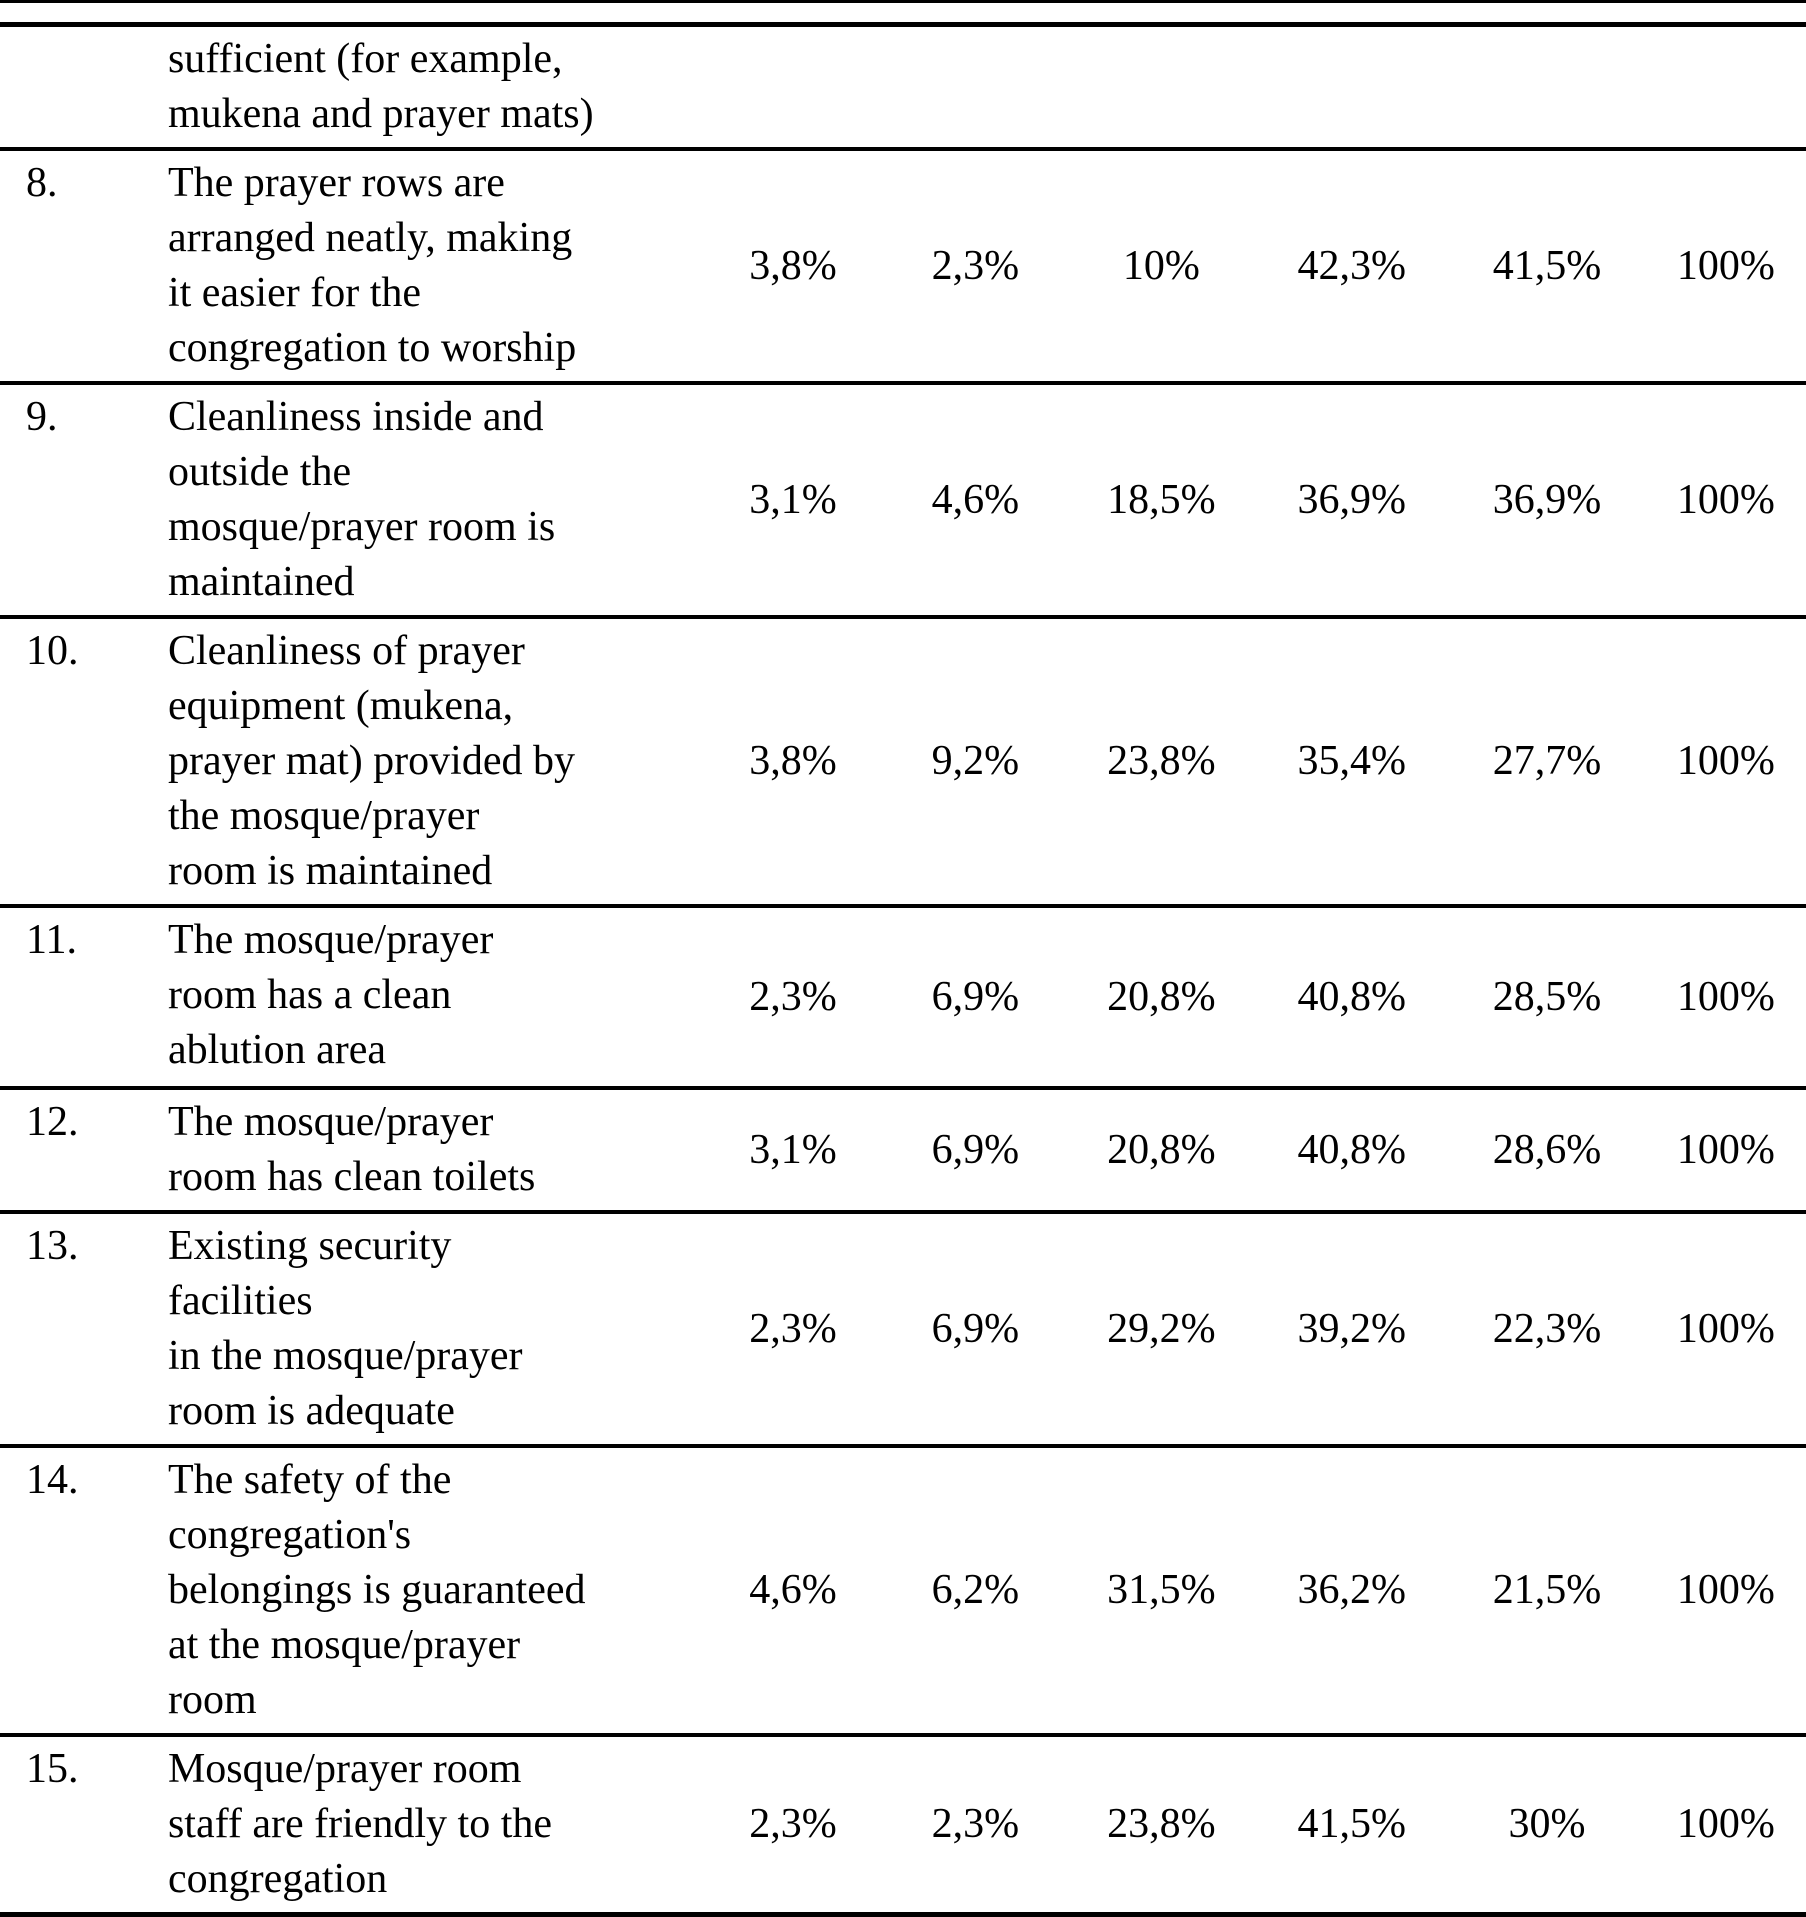 The width and height of the screenshot is (1806, 1917). Describe the element at coordinates (1161, 265) in the screenshot. I see `percentage-cell: 10%` at that location.